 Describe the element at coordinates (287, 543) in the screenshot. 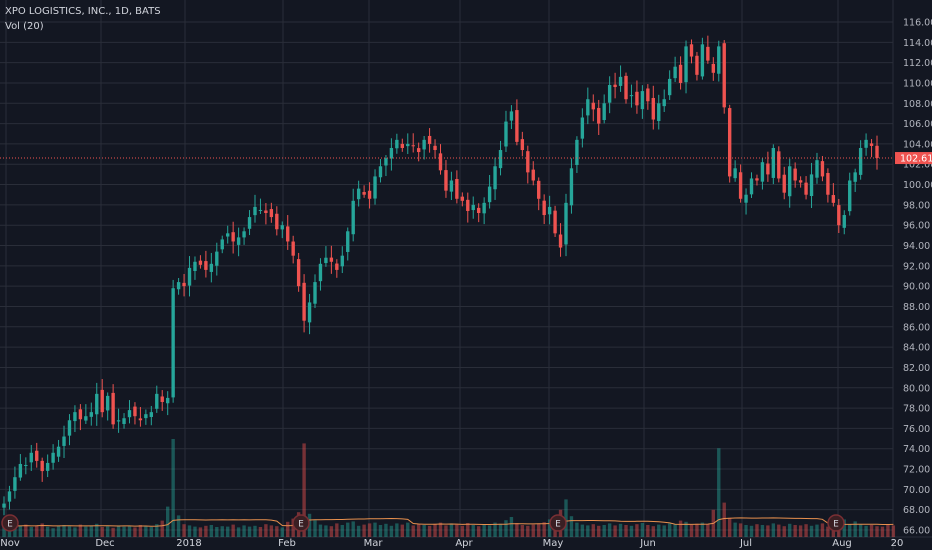

I see `x-tick-label: Feb` at that location.